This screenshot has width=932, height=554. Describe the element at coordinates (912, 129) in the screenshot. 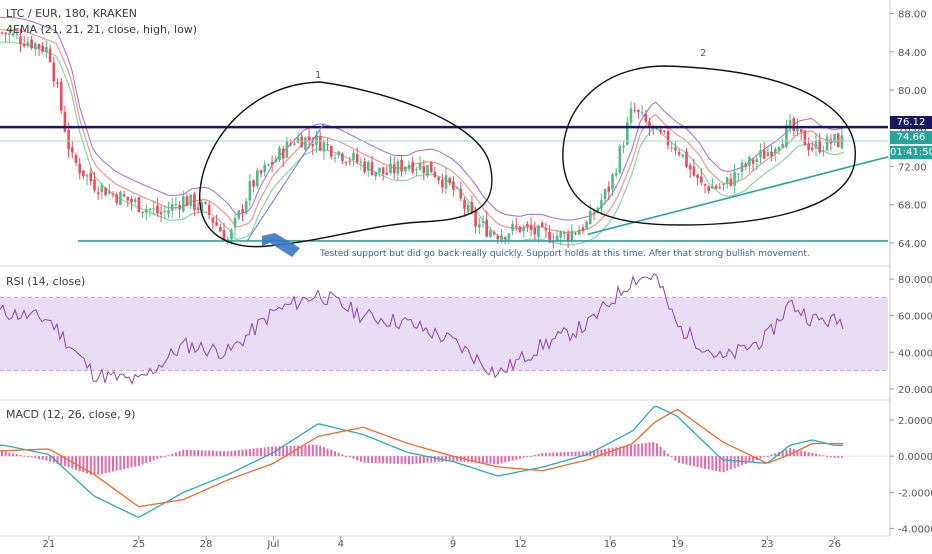

I see `price-tick-label: 76.00` at that location.